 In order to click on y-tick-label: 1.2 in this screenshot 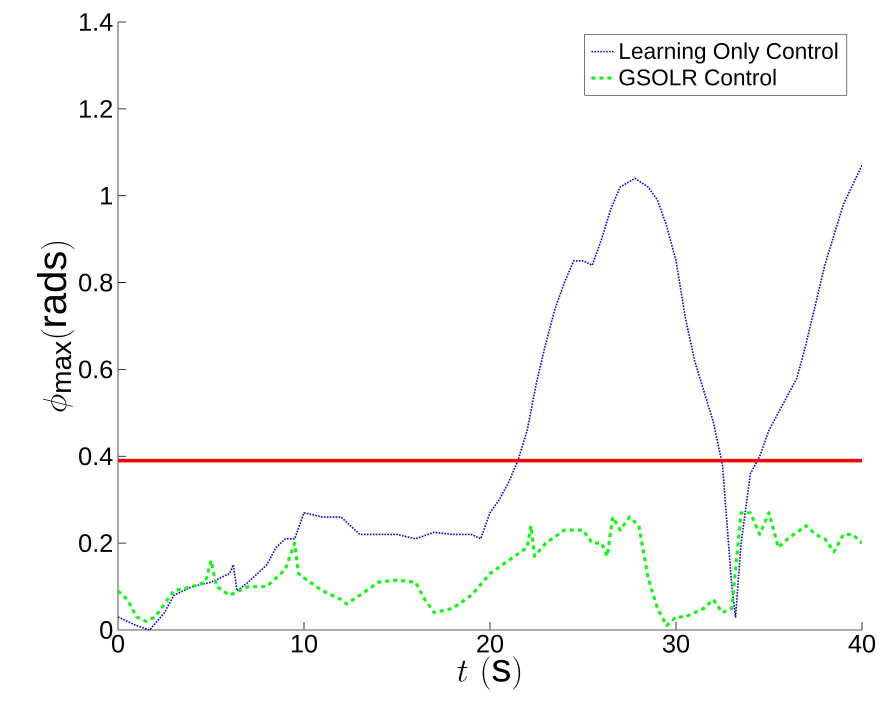, I will do `click(96, 109)`.